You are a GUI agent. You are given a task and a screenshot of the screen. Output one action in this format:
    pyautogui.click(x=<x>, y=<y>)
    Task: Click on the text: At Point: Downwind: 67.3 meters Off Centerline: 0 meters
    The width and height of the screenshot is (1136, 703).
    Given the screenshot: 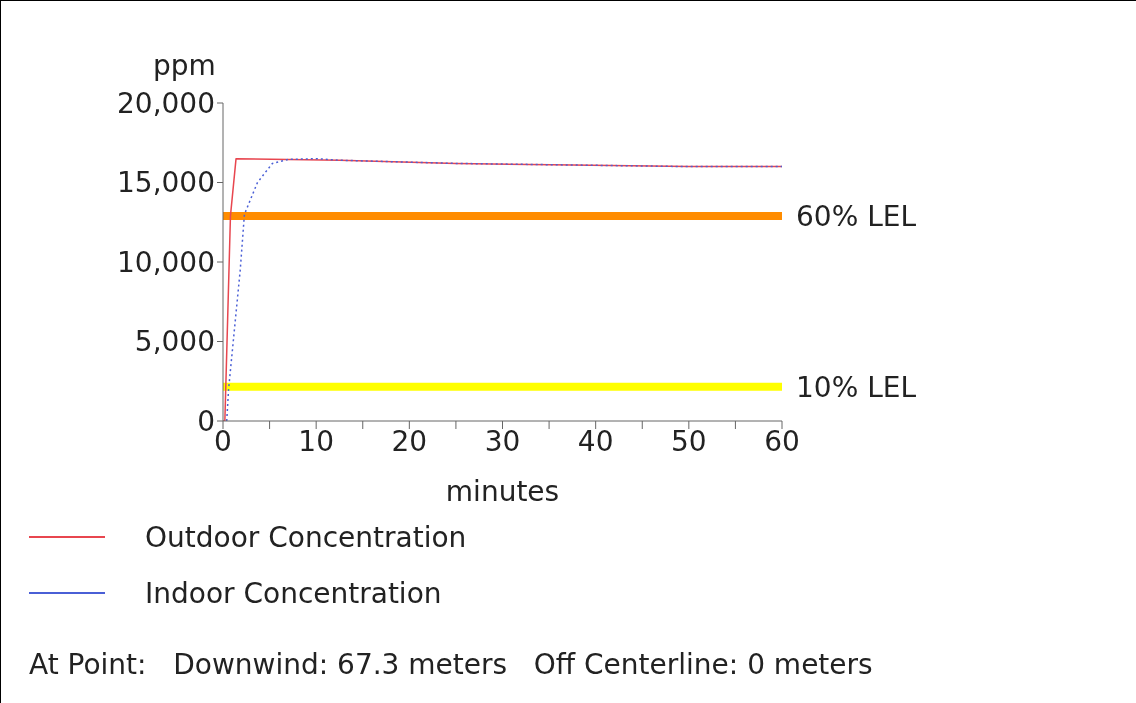 What is the action you would take?
    pyautogui.click(x=451, y=664)
    